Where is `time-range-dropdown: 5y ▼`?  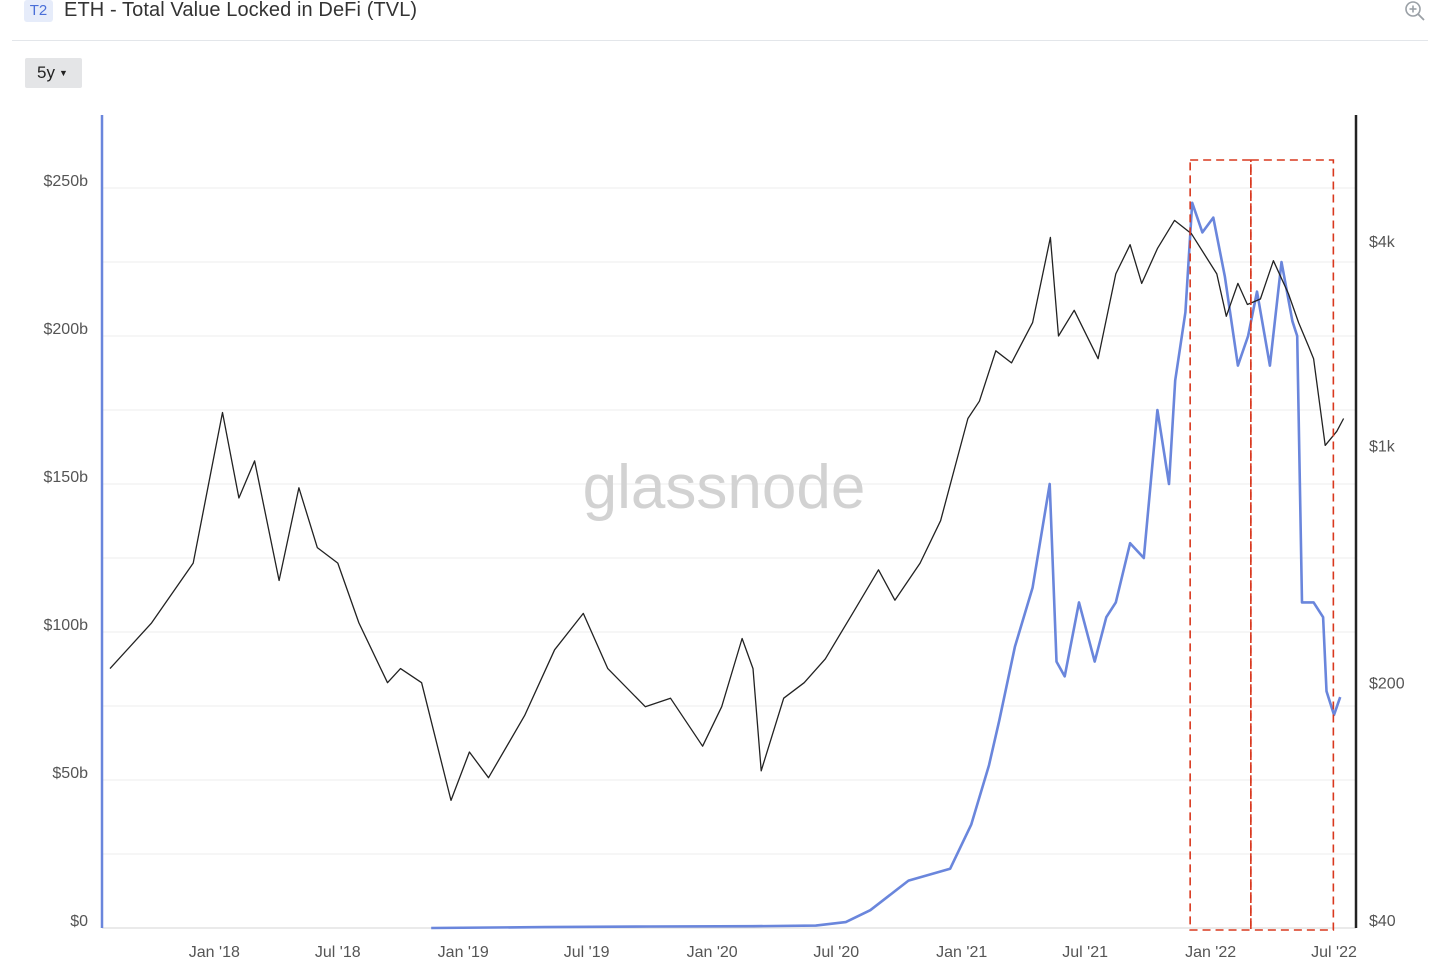 time-range-dropdown: 5y ▼ is located at coordinates (53, 73).